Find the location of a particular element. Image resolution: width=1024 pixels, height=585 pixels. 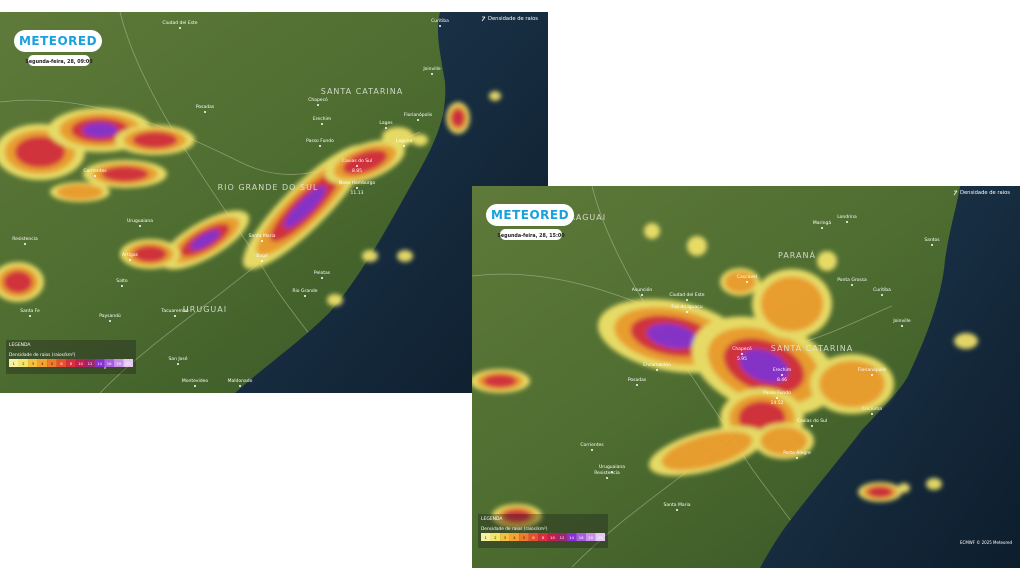

place-name: Caxias do Sul is located at coordinates (357, 161).